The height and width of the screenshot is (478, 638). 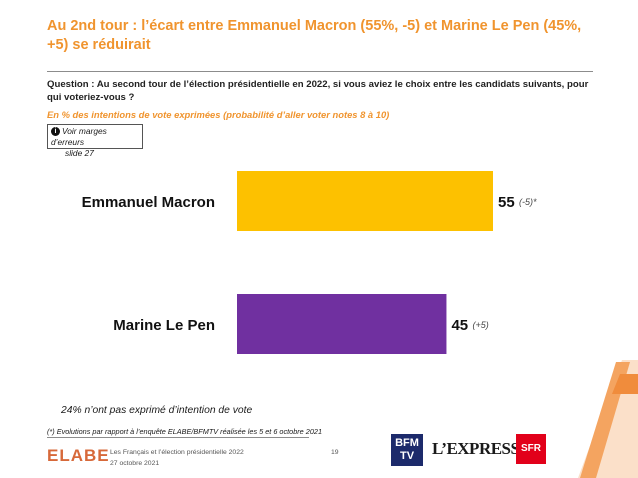 I want to click on error-margin-note: i Voir marges d’erreurs slide 27, so click(x=95, y=141).